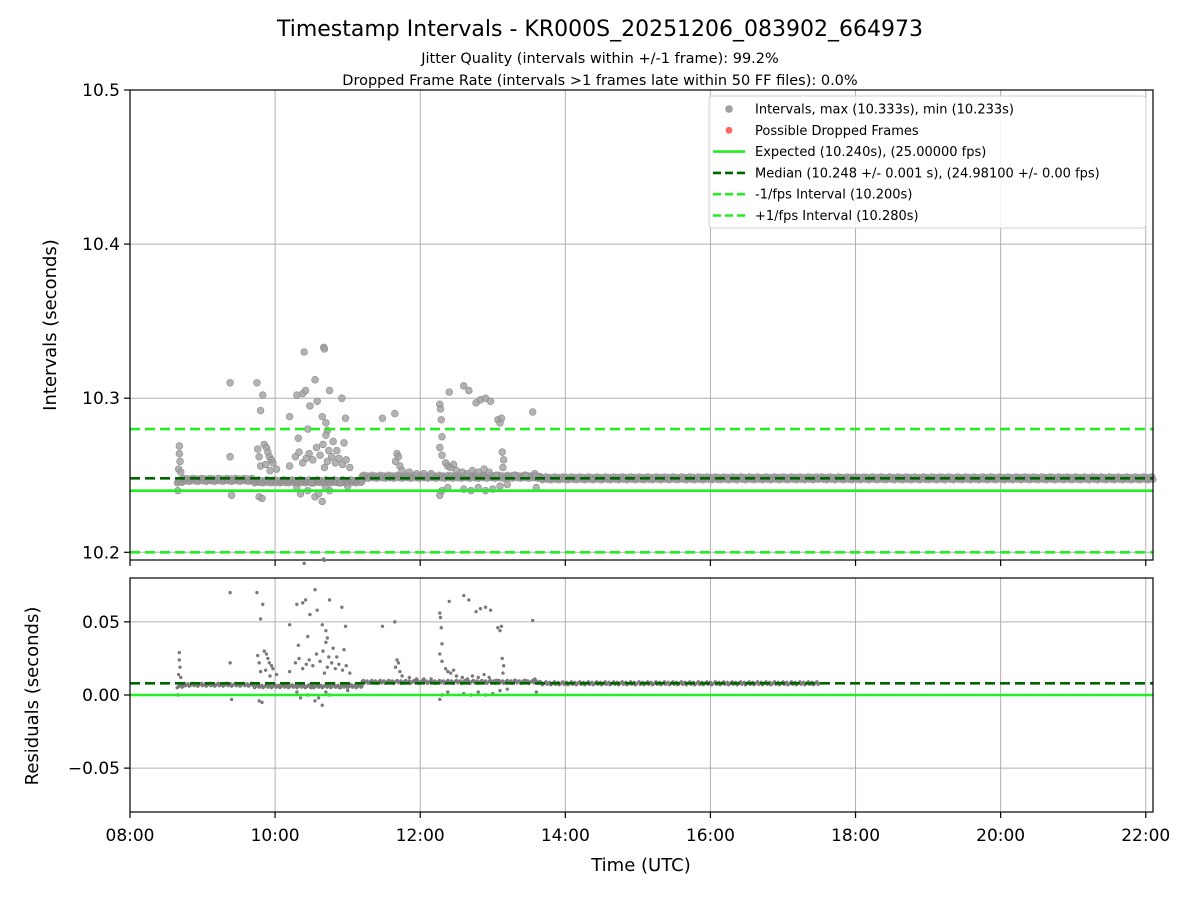 This screenshot has width=1200, height=900. What do you see at coordinates (101, 91) in the screenshot?
I see `intervals-ytick-label-3: 10.5` at bounding box center [101, 91].